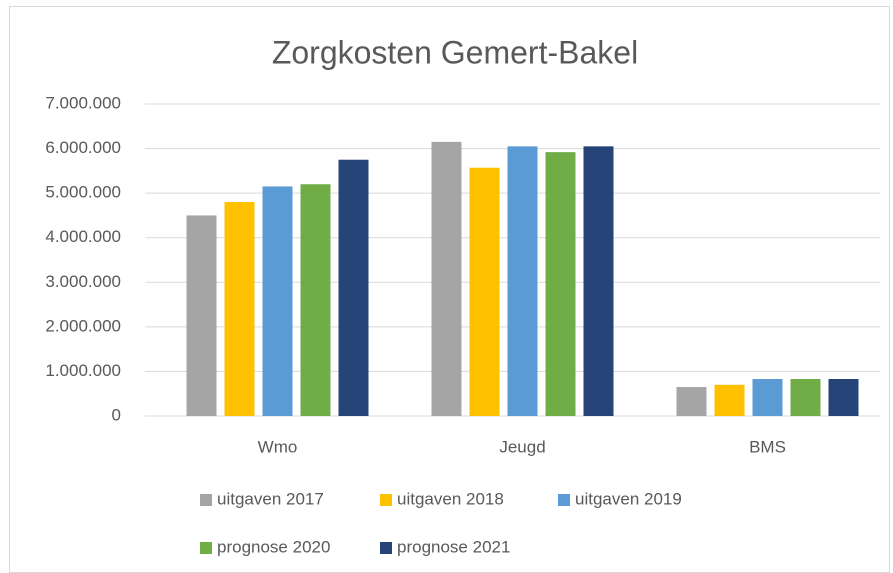 This screenshot has width=893, height=573. What do you see at coordinates (83, 102) in the screenshot?
I see `y-tick-label: 7.000.000` at bounding box center [83, 102].